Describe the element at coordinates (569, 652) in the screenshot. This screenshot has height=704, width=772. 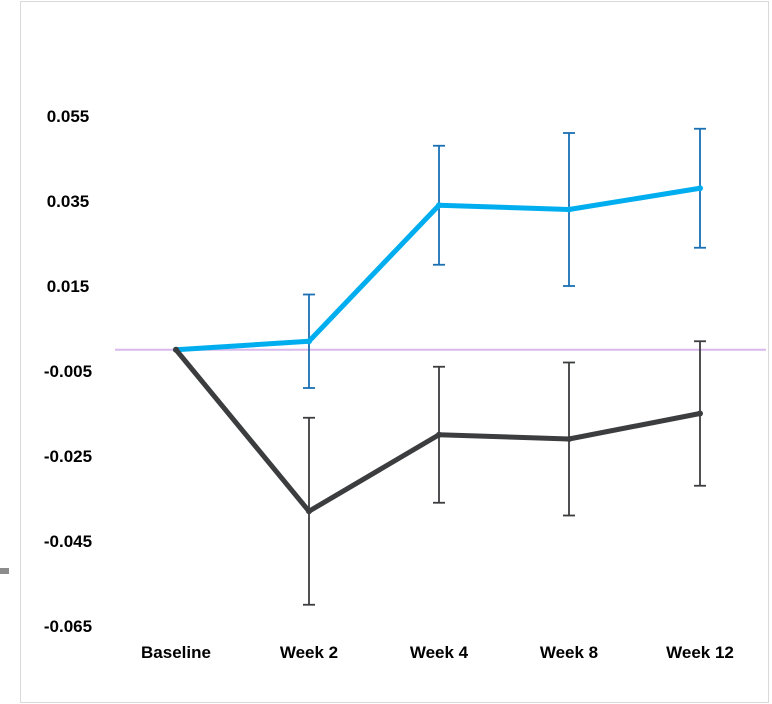
I see `x-category-label: Week 8` at that location.